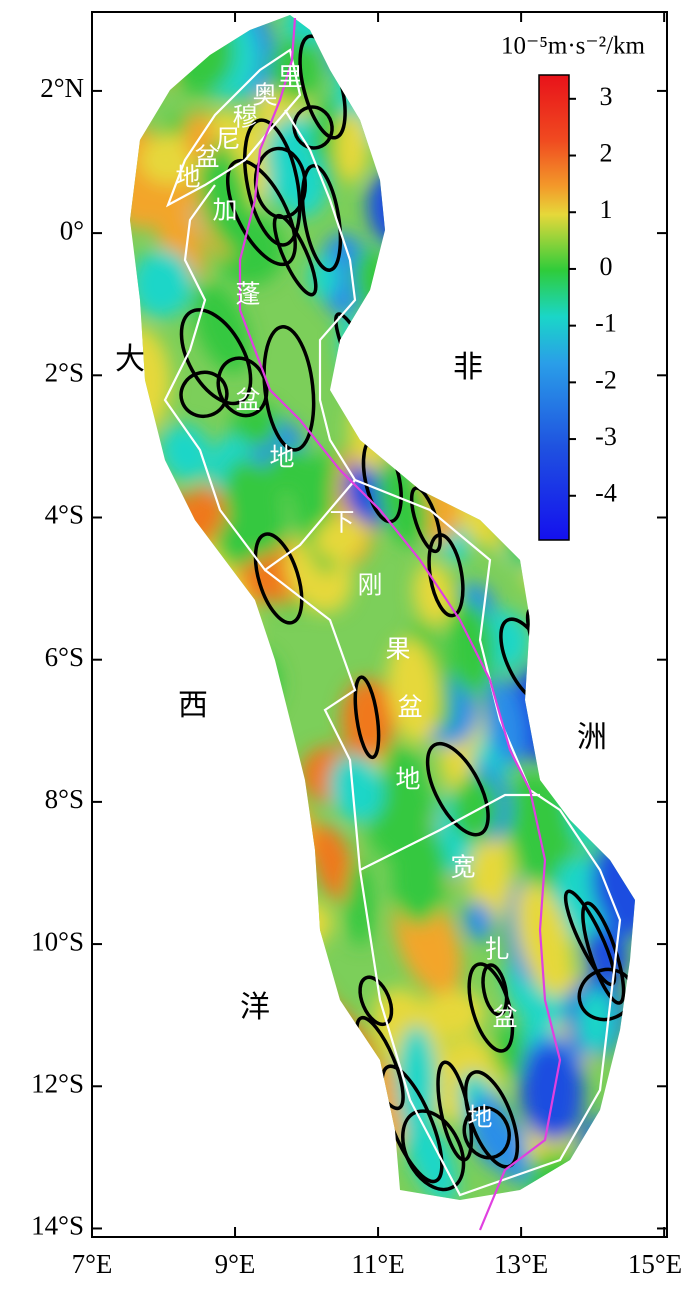 The width and height of the screenshot is (700, 1292). What do you see at coordinates (655, 1264) in the screenshot?
I see `x-tick-label: 15°E` at bounding box center [655, 1264].